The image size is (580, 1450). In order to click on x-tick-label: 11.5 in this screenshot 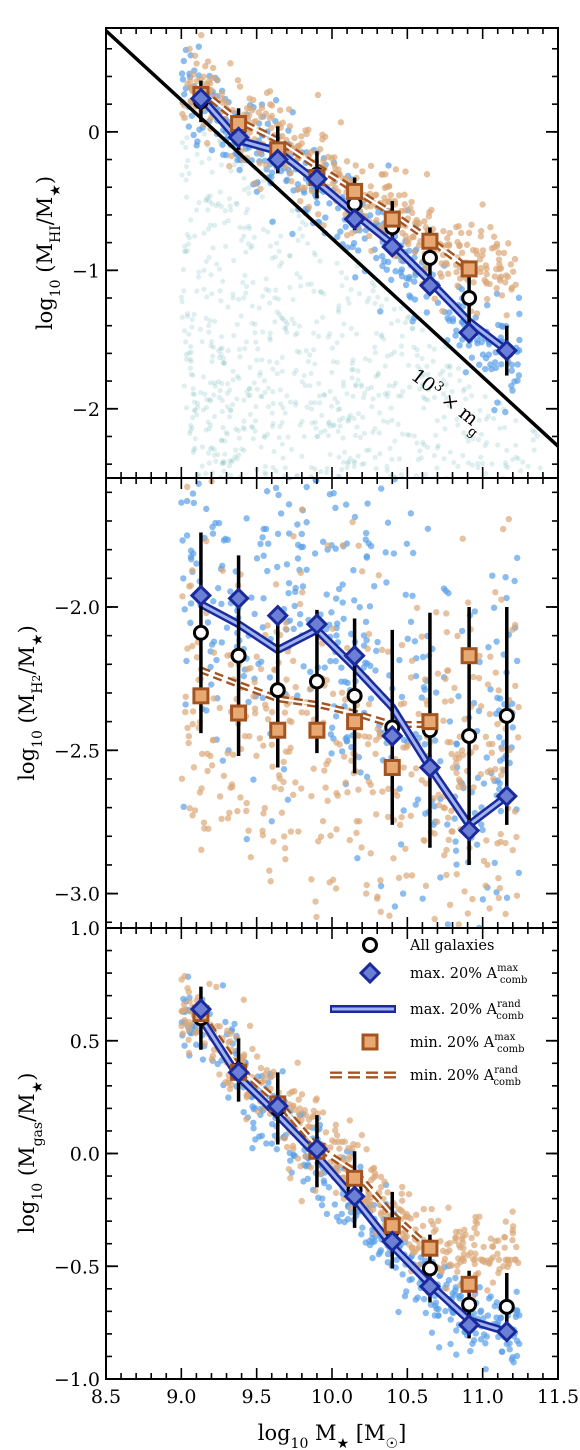, I will do `click(558, 1397)`.